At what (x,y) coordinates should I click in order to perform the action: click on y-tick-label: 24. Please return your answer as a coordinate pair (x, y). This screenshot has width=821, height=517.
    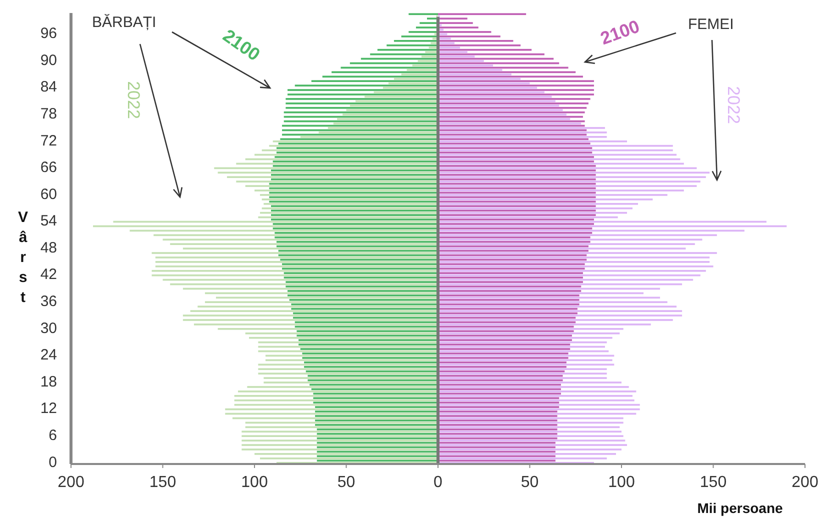
    Looking at the image, I should click on (48, 355).